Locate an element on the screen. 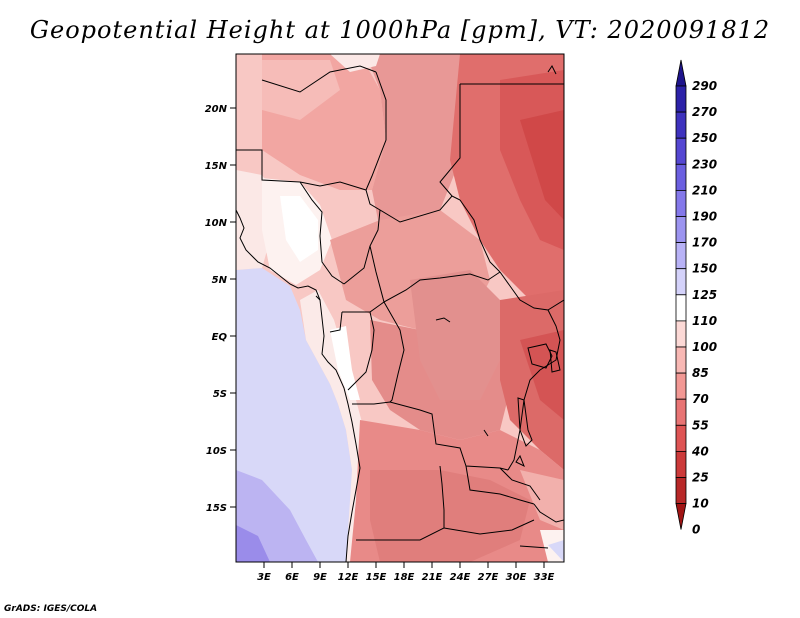  lat-axis: 20N 15N 10N 5N EQ 5S 10S 15S is located at coordinates (220, 309).